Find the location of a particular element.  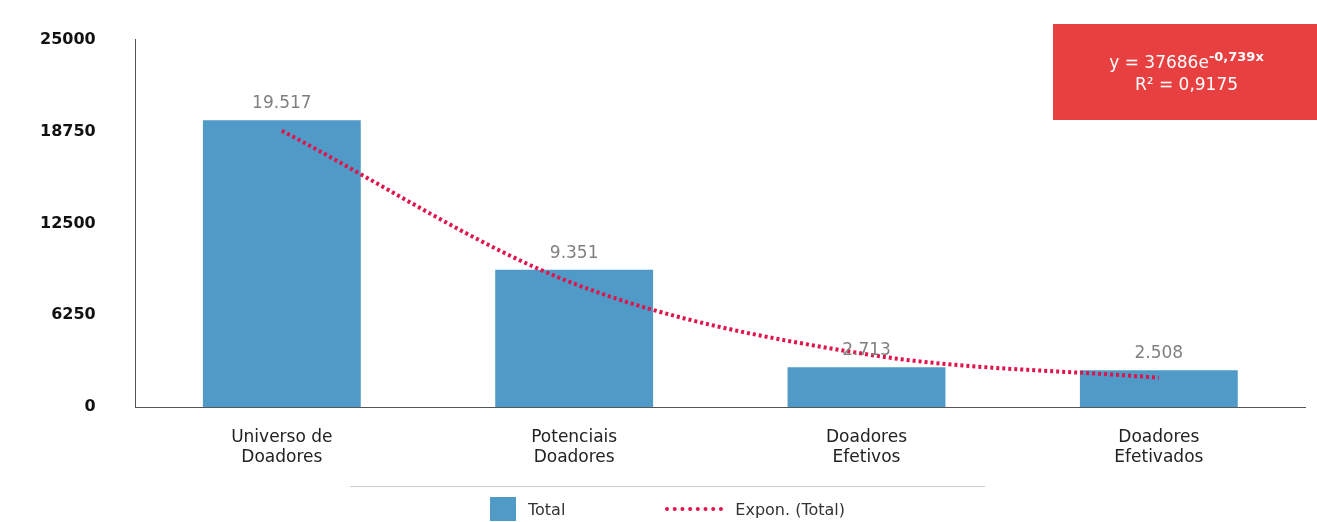

legend-label: Expon. (Total) is located at coordinates (790, 509).